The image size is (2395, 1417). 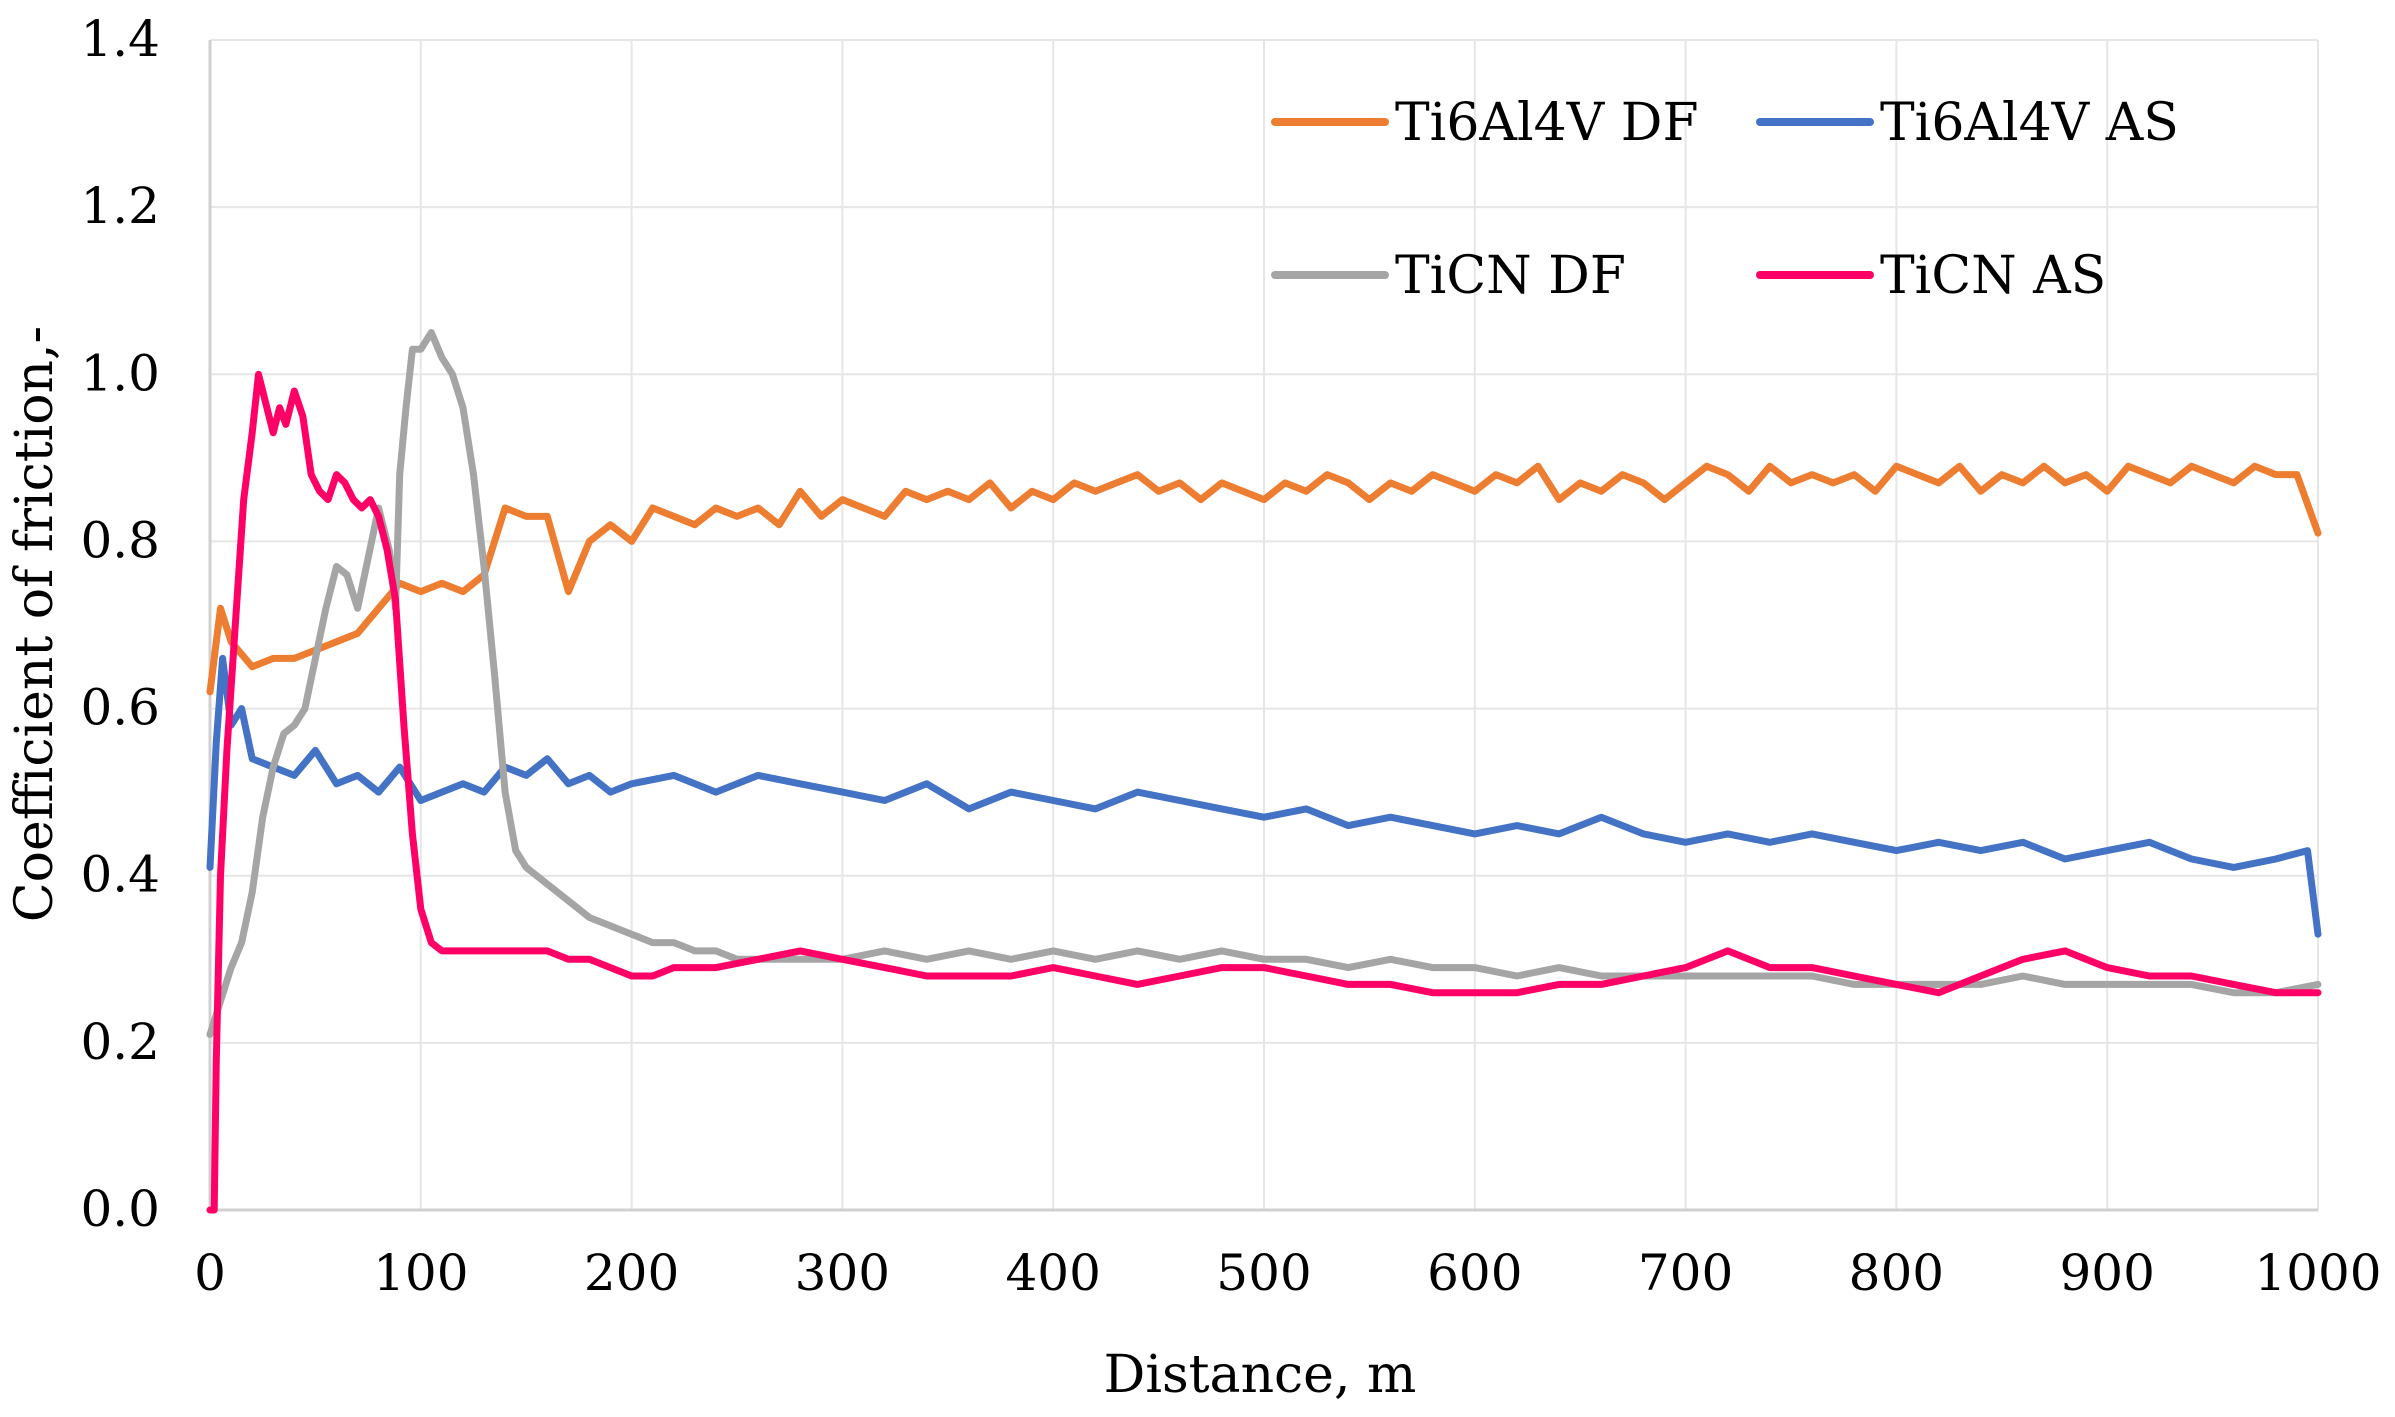 What do you see at coordinates (1685, 1273) in the screenshot?
I see `x-tick-label: 700` at bounding box center [1685, 1273].